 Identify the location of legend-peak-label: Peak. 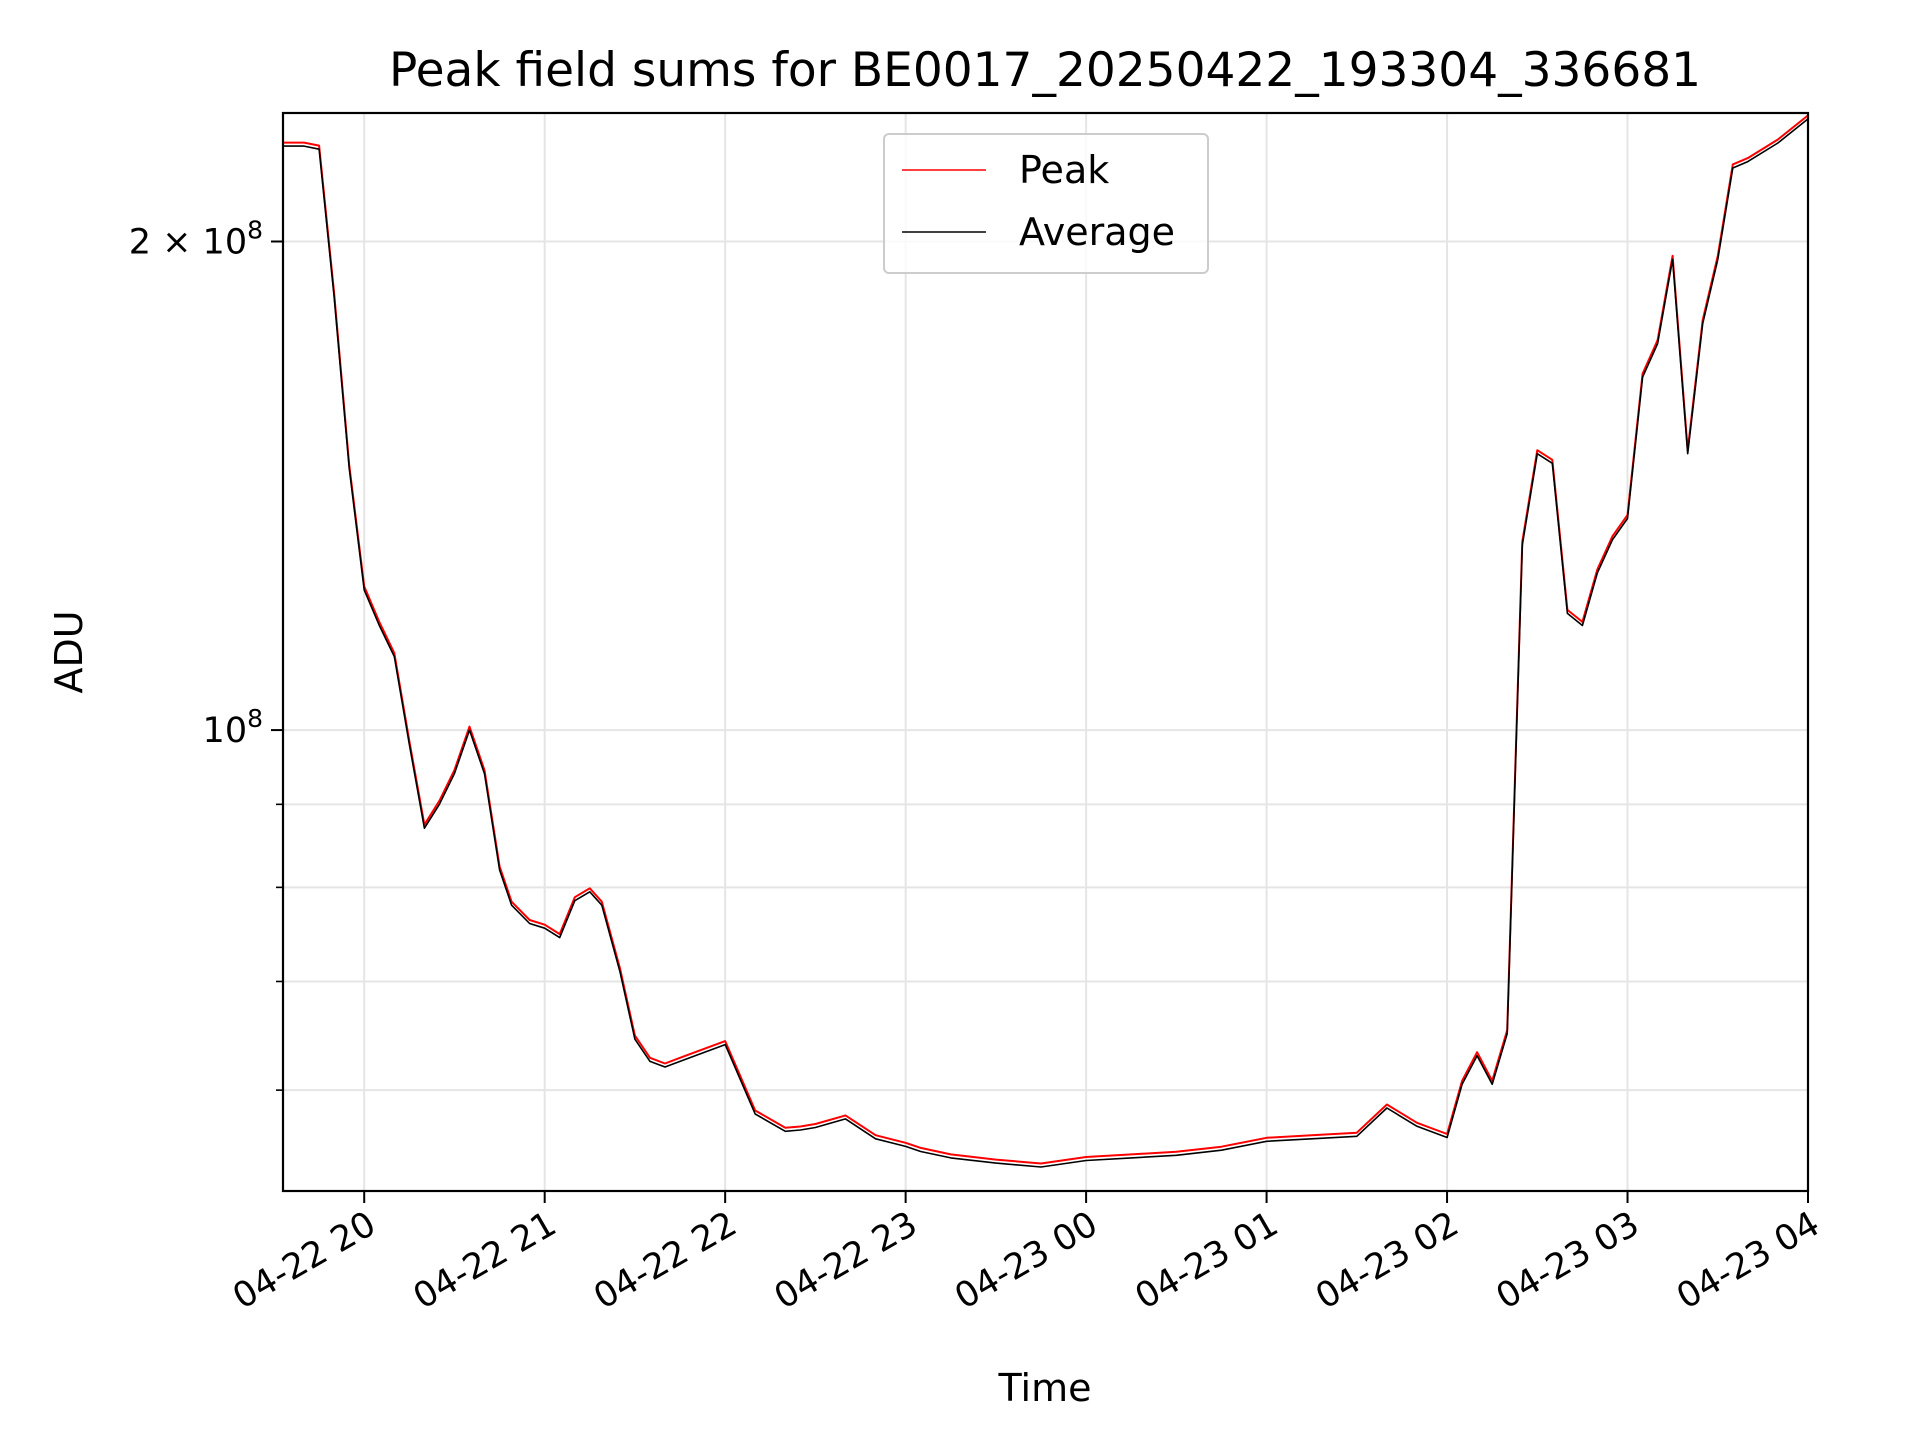
(1064, 170).